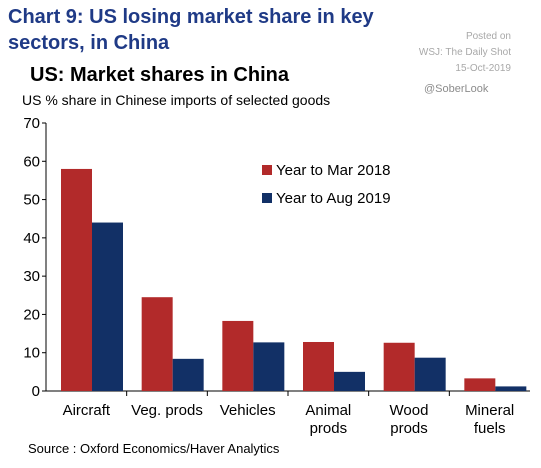 The height and width of the screenshot is (468, 541). Describe the element at coordinates (31, 238) in the screenshot. I see `y-tick-label: 40` at that location.